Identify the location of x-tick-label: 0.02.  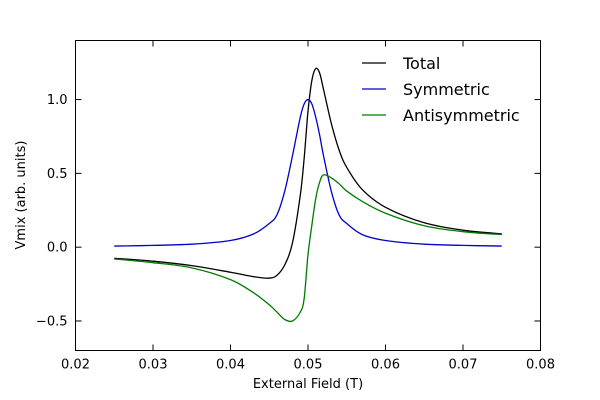
(75, 365).